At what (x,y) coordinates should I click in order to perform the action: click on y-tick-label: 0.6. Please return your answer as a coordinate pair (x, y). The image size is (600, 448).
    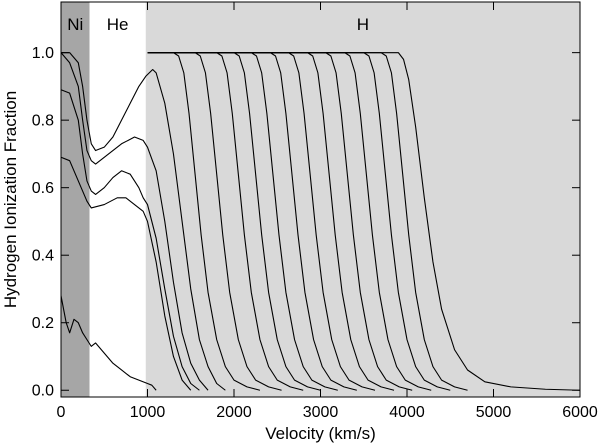
    Looking at the image, I should click on (43, 188).